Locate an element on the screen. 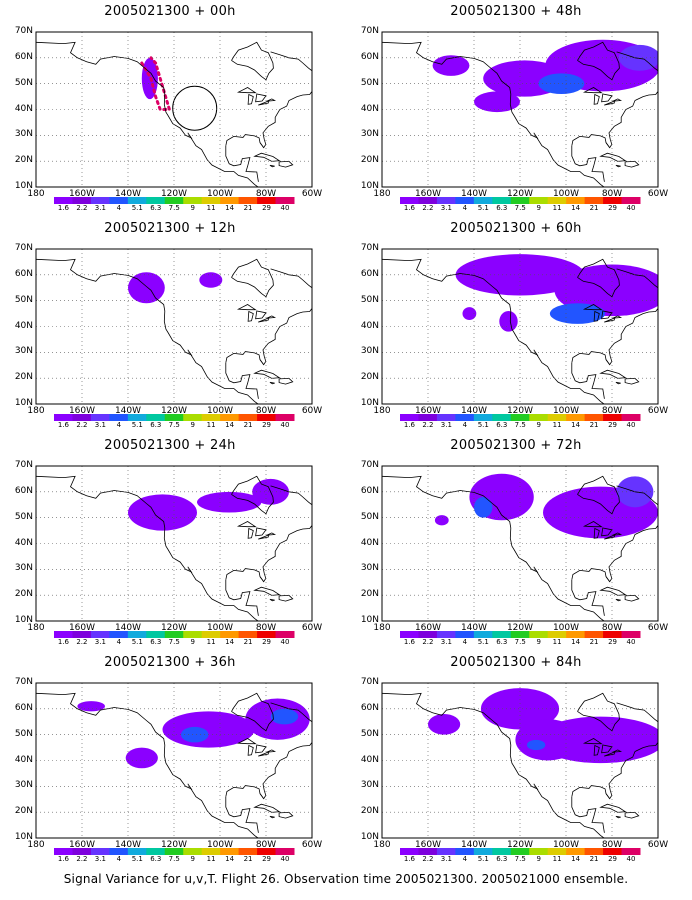 This screenshot has width=692, height=900. colorbar-label: 21 is located at coordinates (248, 859).